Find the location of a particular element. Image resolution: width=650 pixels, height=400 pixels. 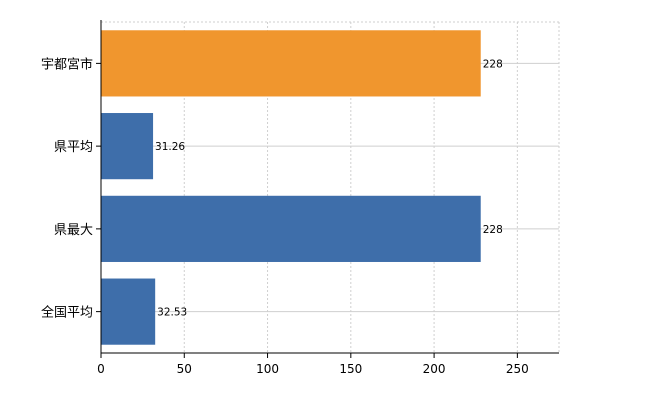

category-label: 県平均 is located at coordinates (73, 147).